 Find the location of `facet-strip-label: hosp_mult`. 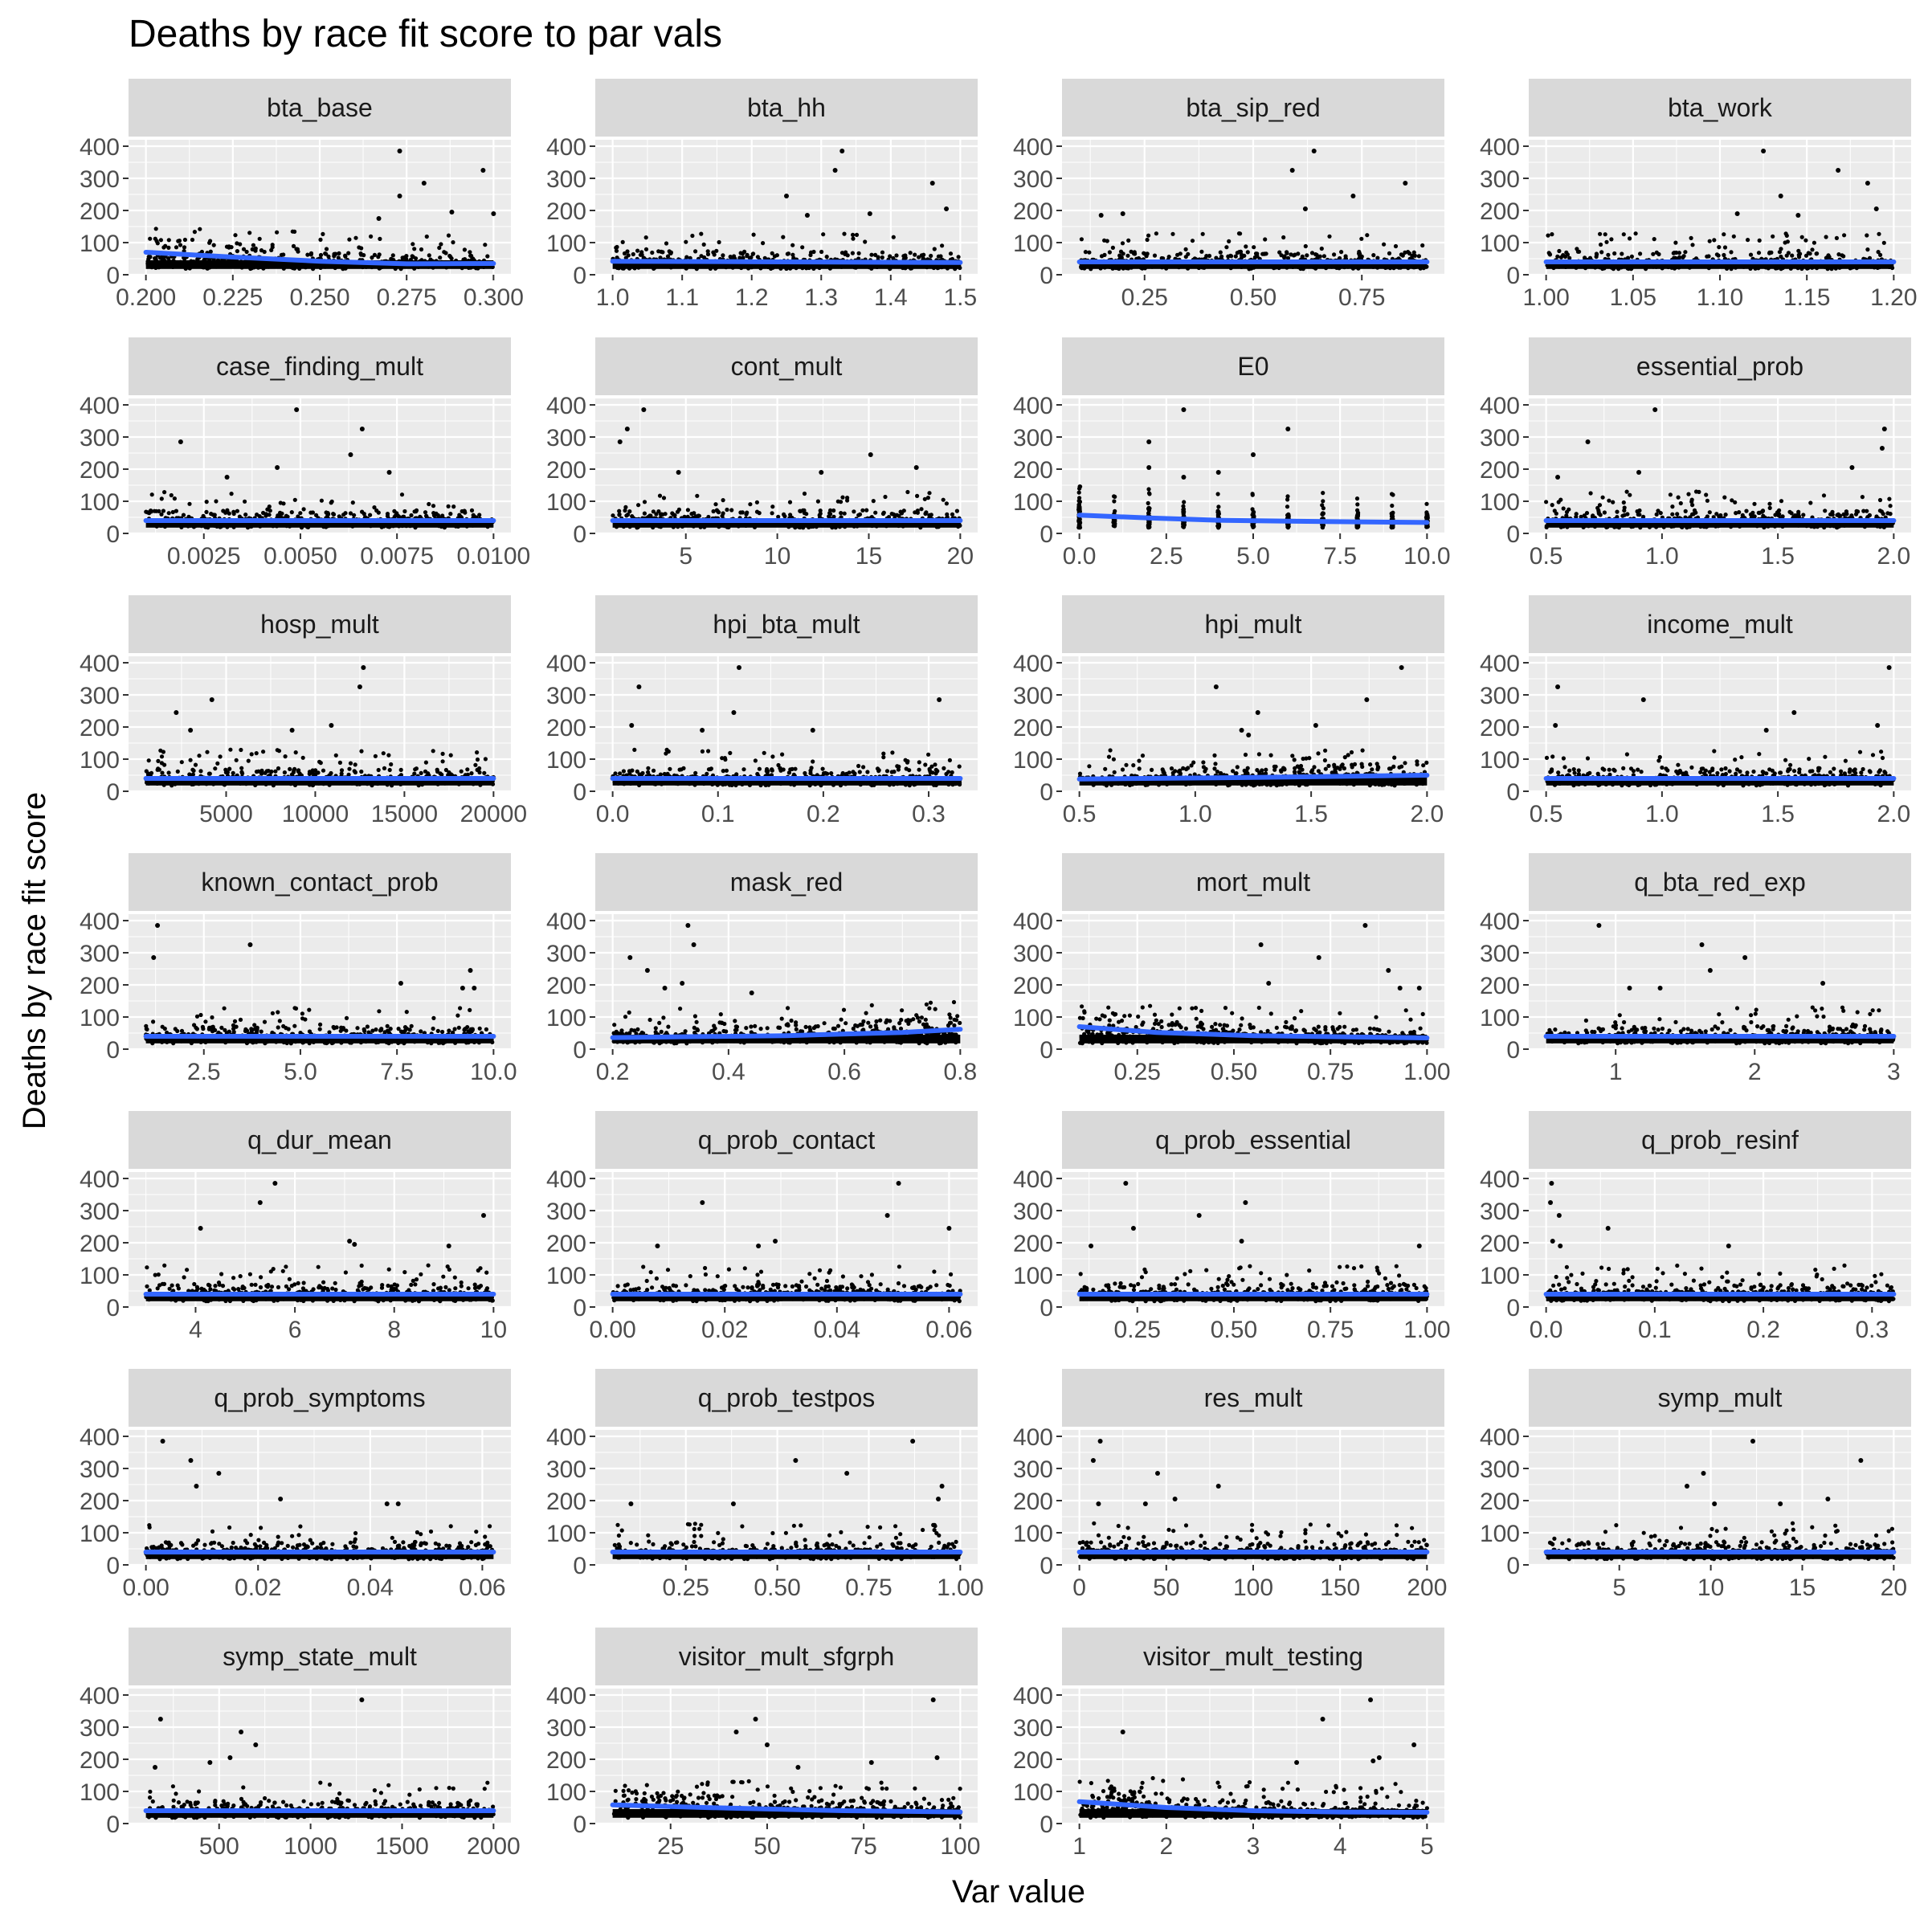

facet-strip-label: hosp_mult is located at coordinates (319, 625).